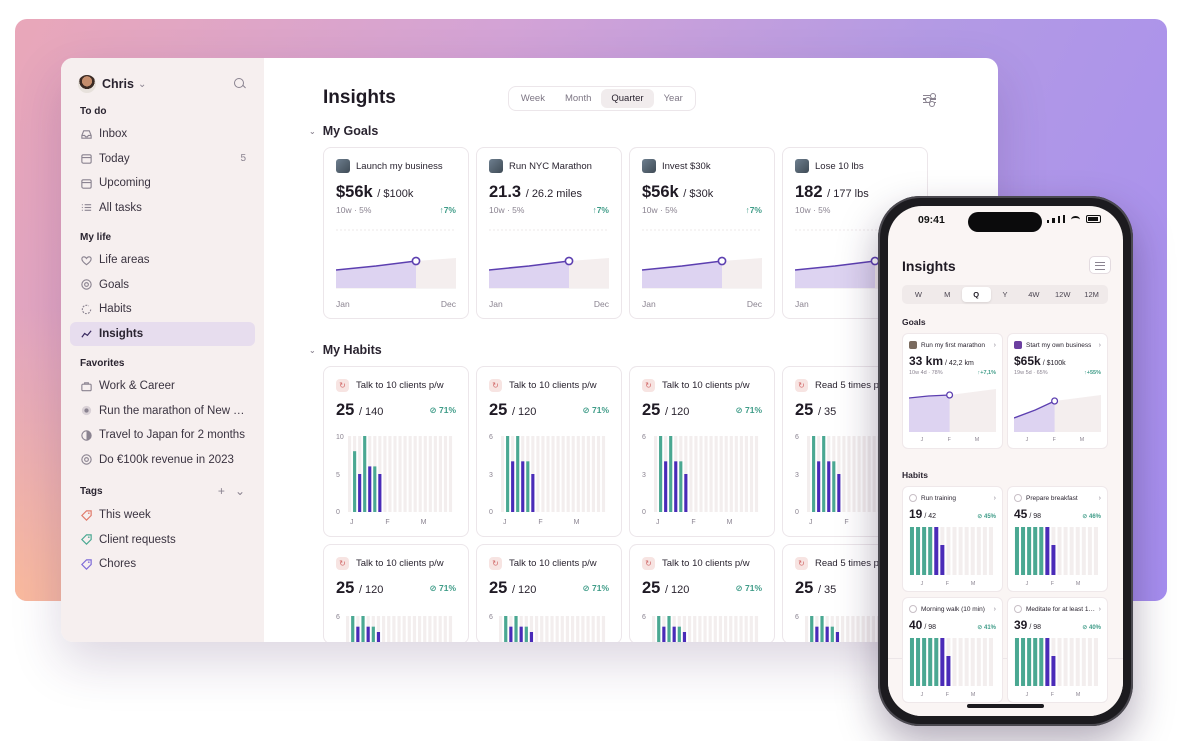 Image resolution: width=1200 pixels, height=741 pixels. I want to click on add-tag-icon: +, so click(221, 491).